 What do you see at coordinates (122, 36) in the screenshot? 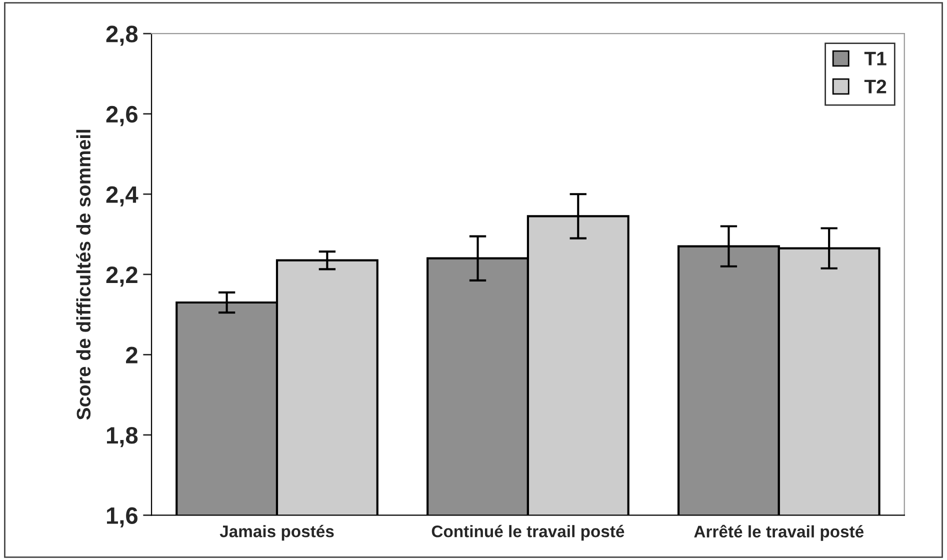
I see `y-tick-label: 2,8` at bounding box center [122, 36].